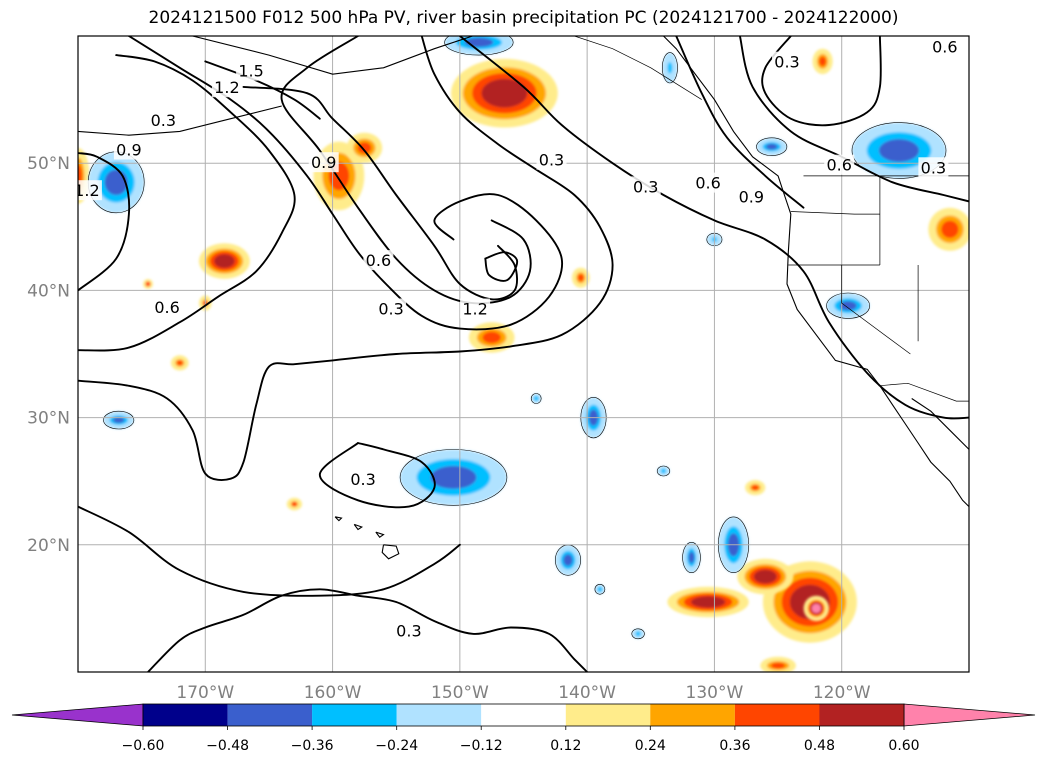  I want to click on longitude-label: 170°W, so click(205, 693).